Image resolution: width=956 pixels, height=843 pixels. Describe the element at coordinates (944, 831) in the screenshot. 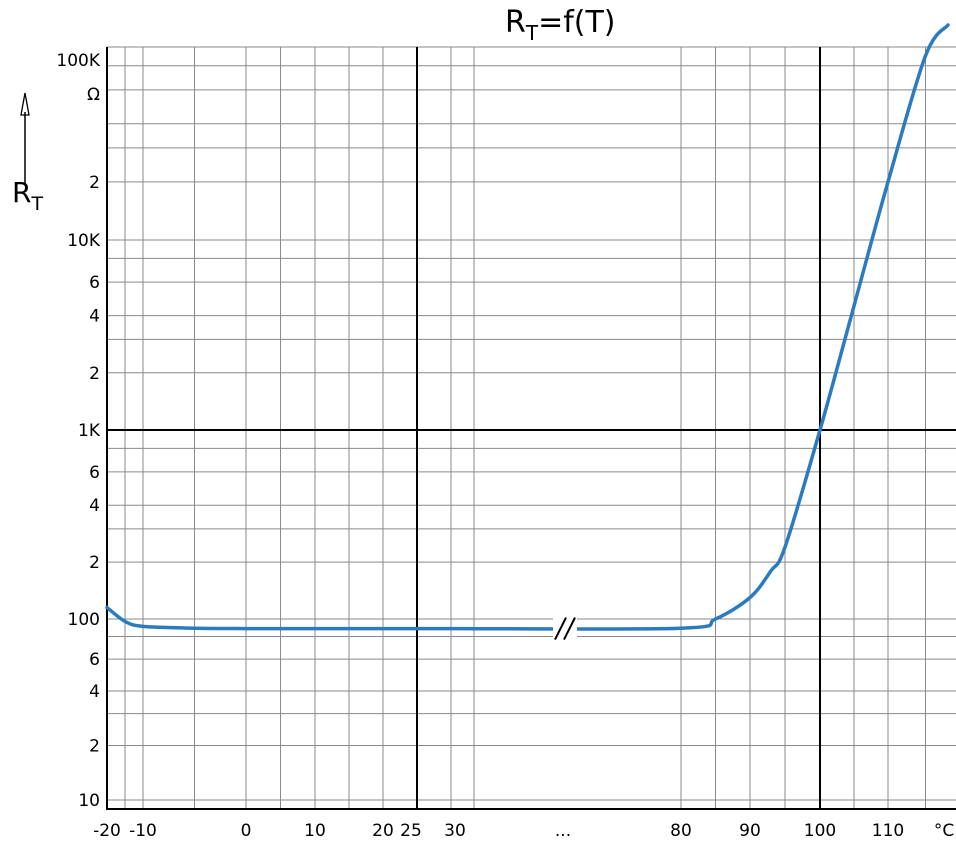

I see `x-axis-unit: °C` at that location.